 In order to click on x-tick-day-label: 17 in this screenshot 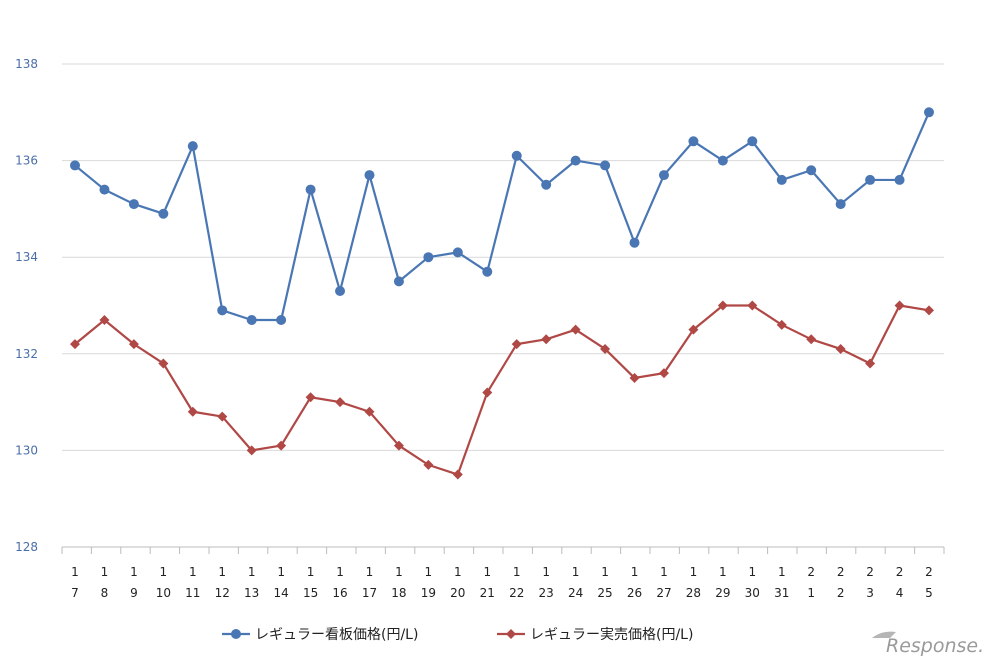, I will do `click(369, 593)`.